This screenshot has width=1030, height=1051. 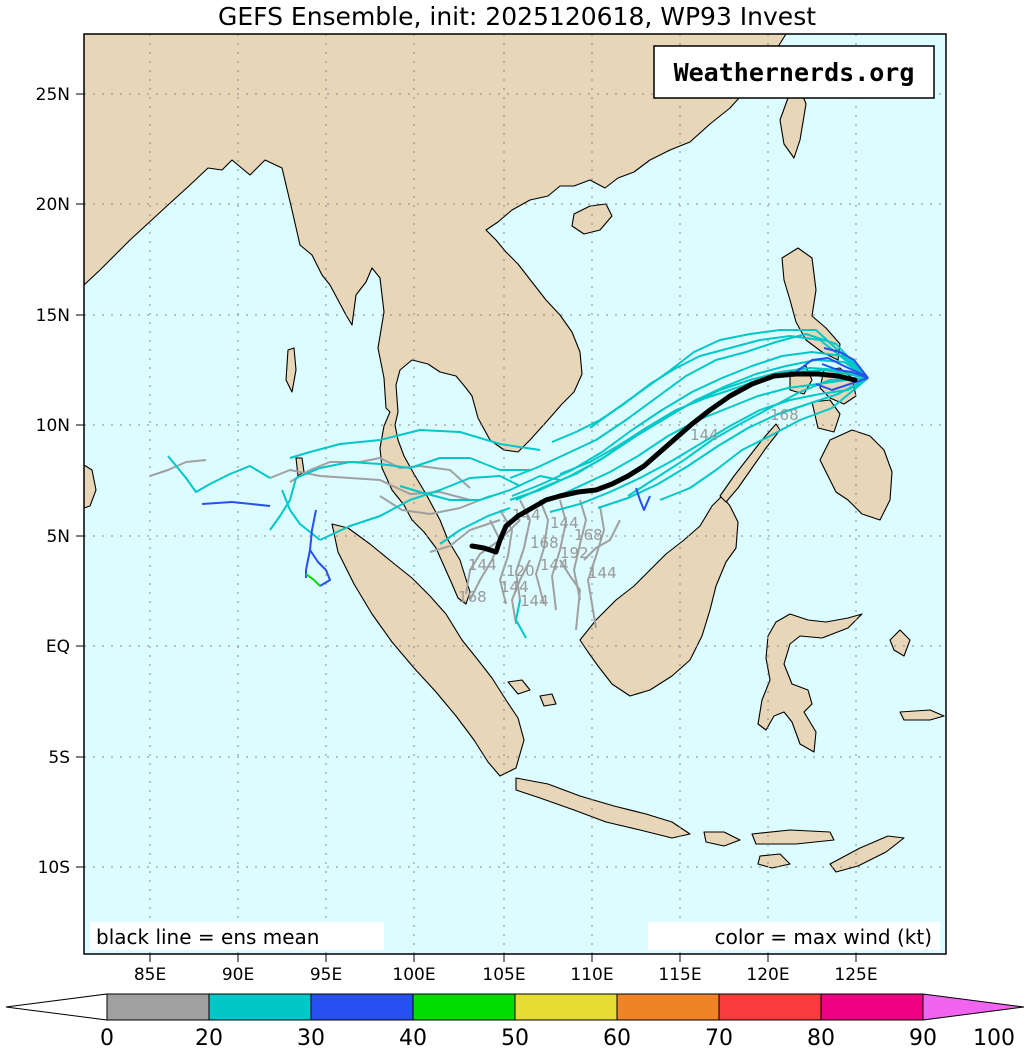 What do you see at coordinates (659, 596) in the screenshot?
I see `borneo-island` at bounding box center [659, 596].